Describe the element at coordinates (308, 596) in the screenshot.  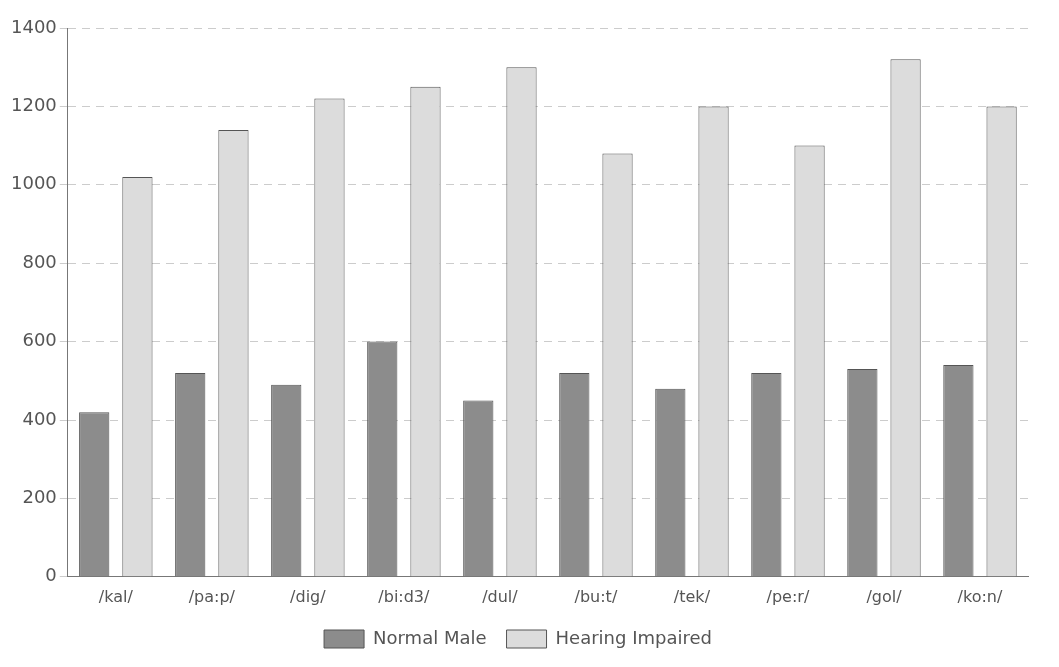
I see `x-tick-label: /dig/` at that location.